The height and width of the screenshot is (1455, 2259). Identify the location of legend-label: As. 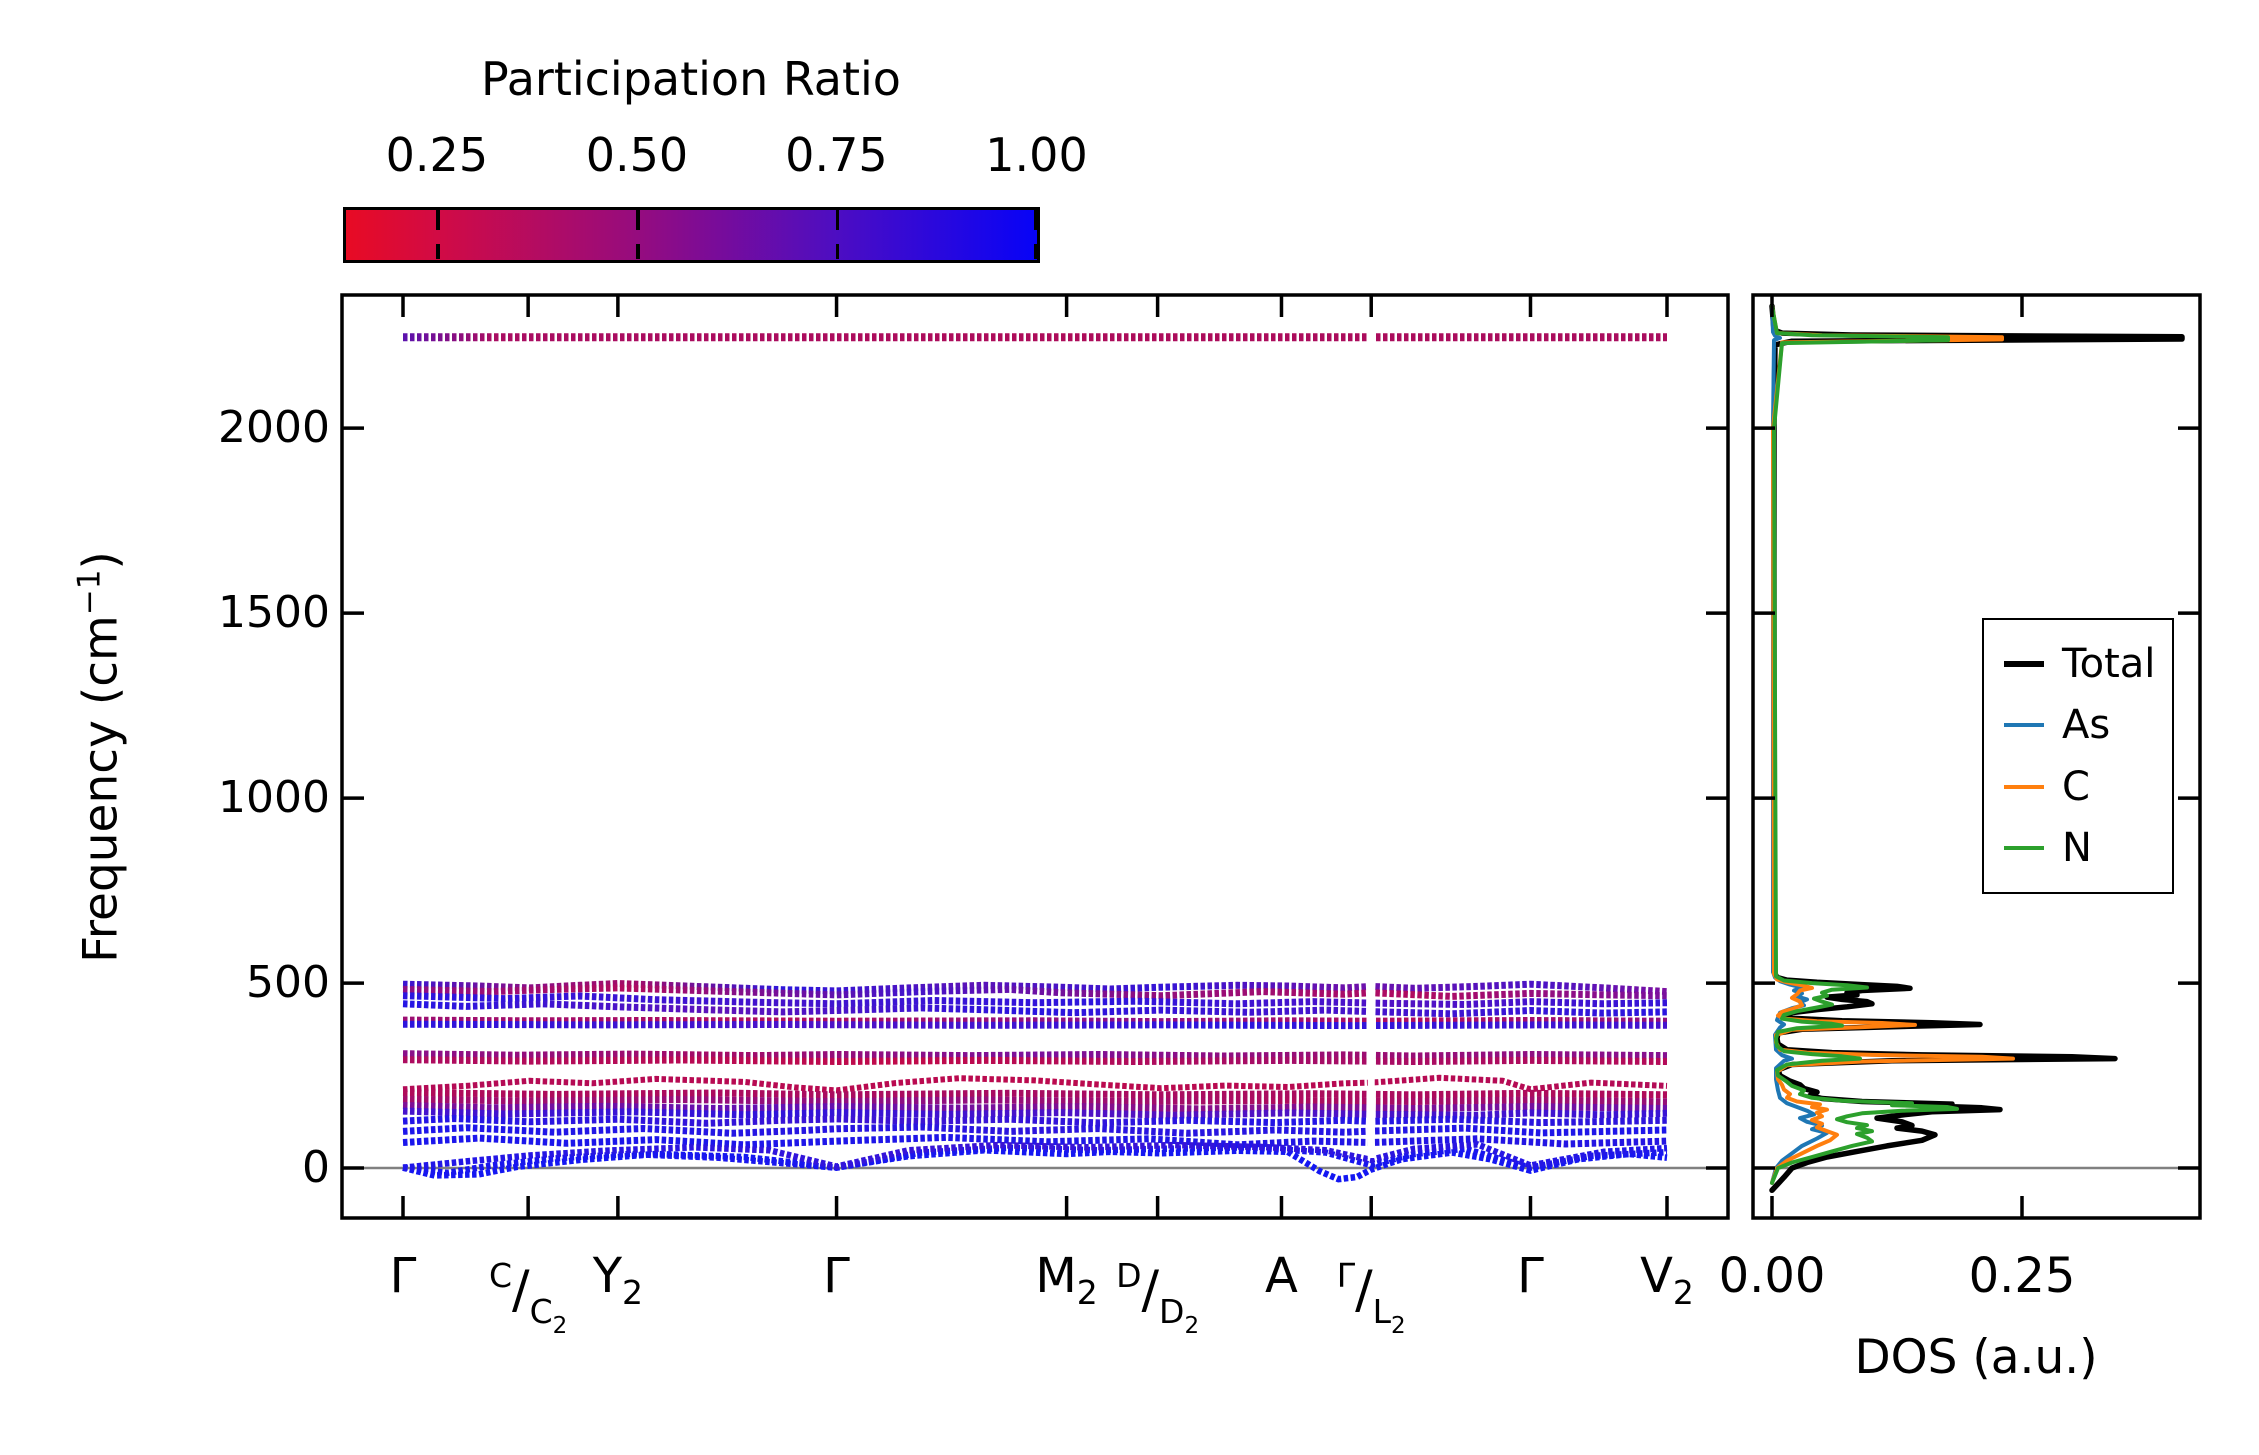
(2086, 725).